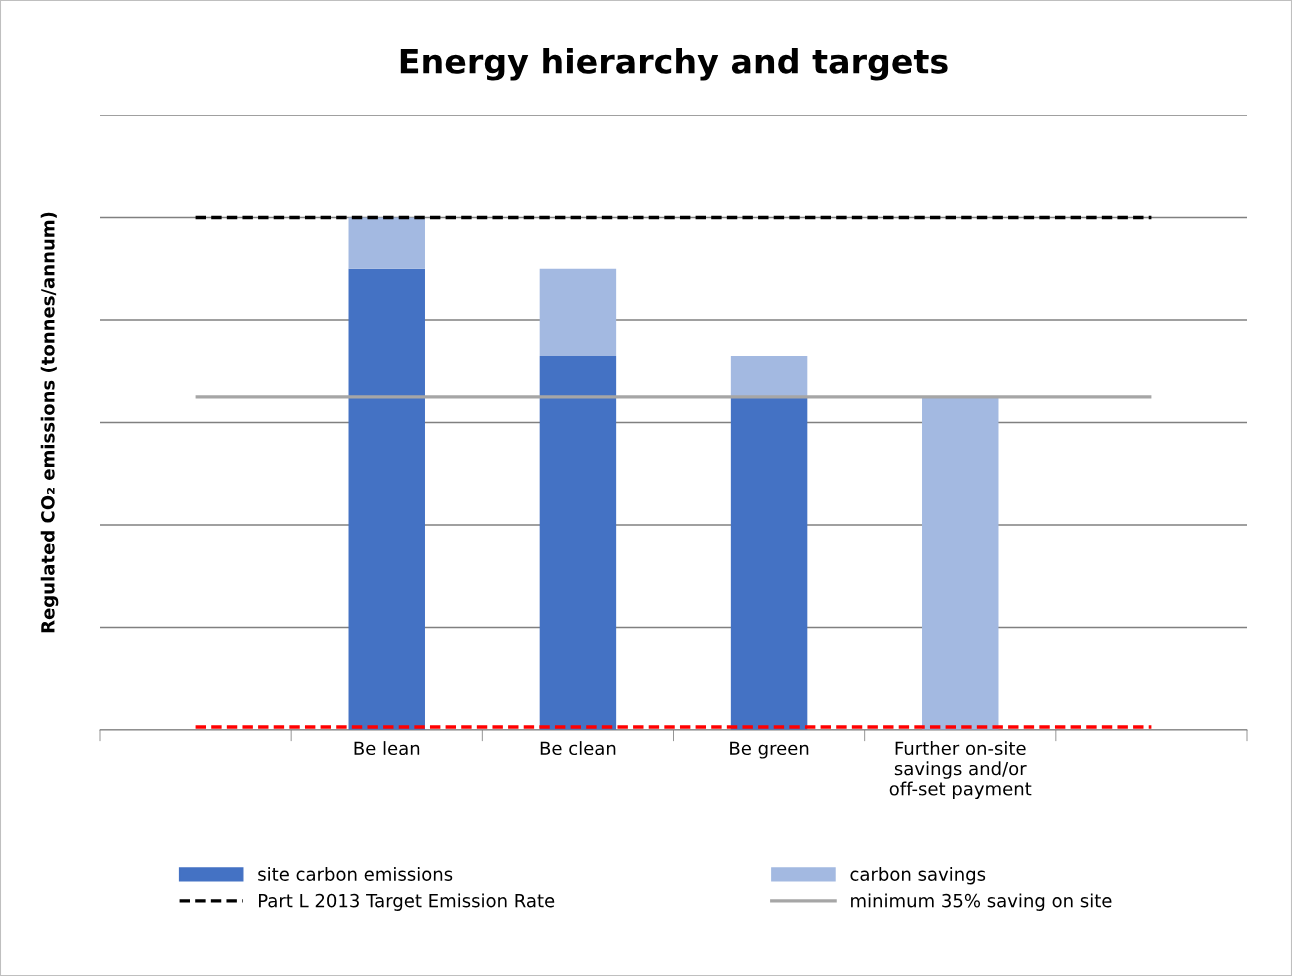 The height and width of the screenshot is (976, 1292). What do you see at coordinates (49, 422) in the screenshot?
I see `y-axis-title: Regulated CO₂ emissions (tonnes/annum)` at bounding box center [49, 422].